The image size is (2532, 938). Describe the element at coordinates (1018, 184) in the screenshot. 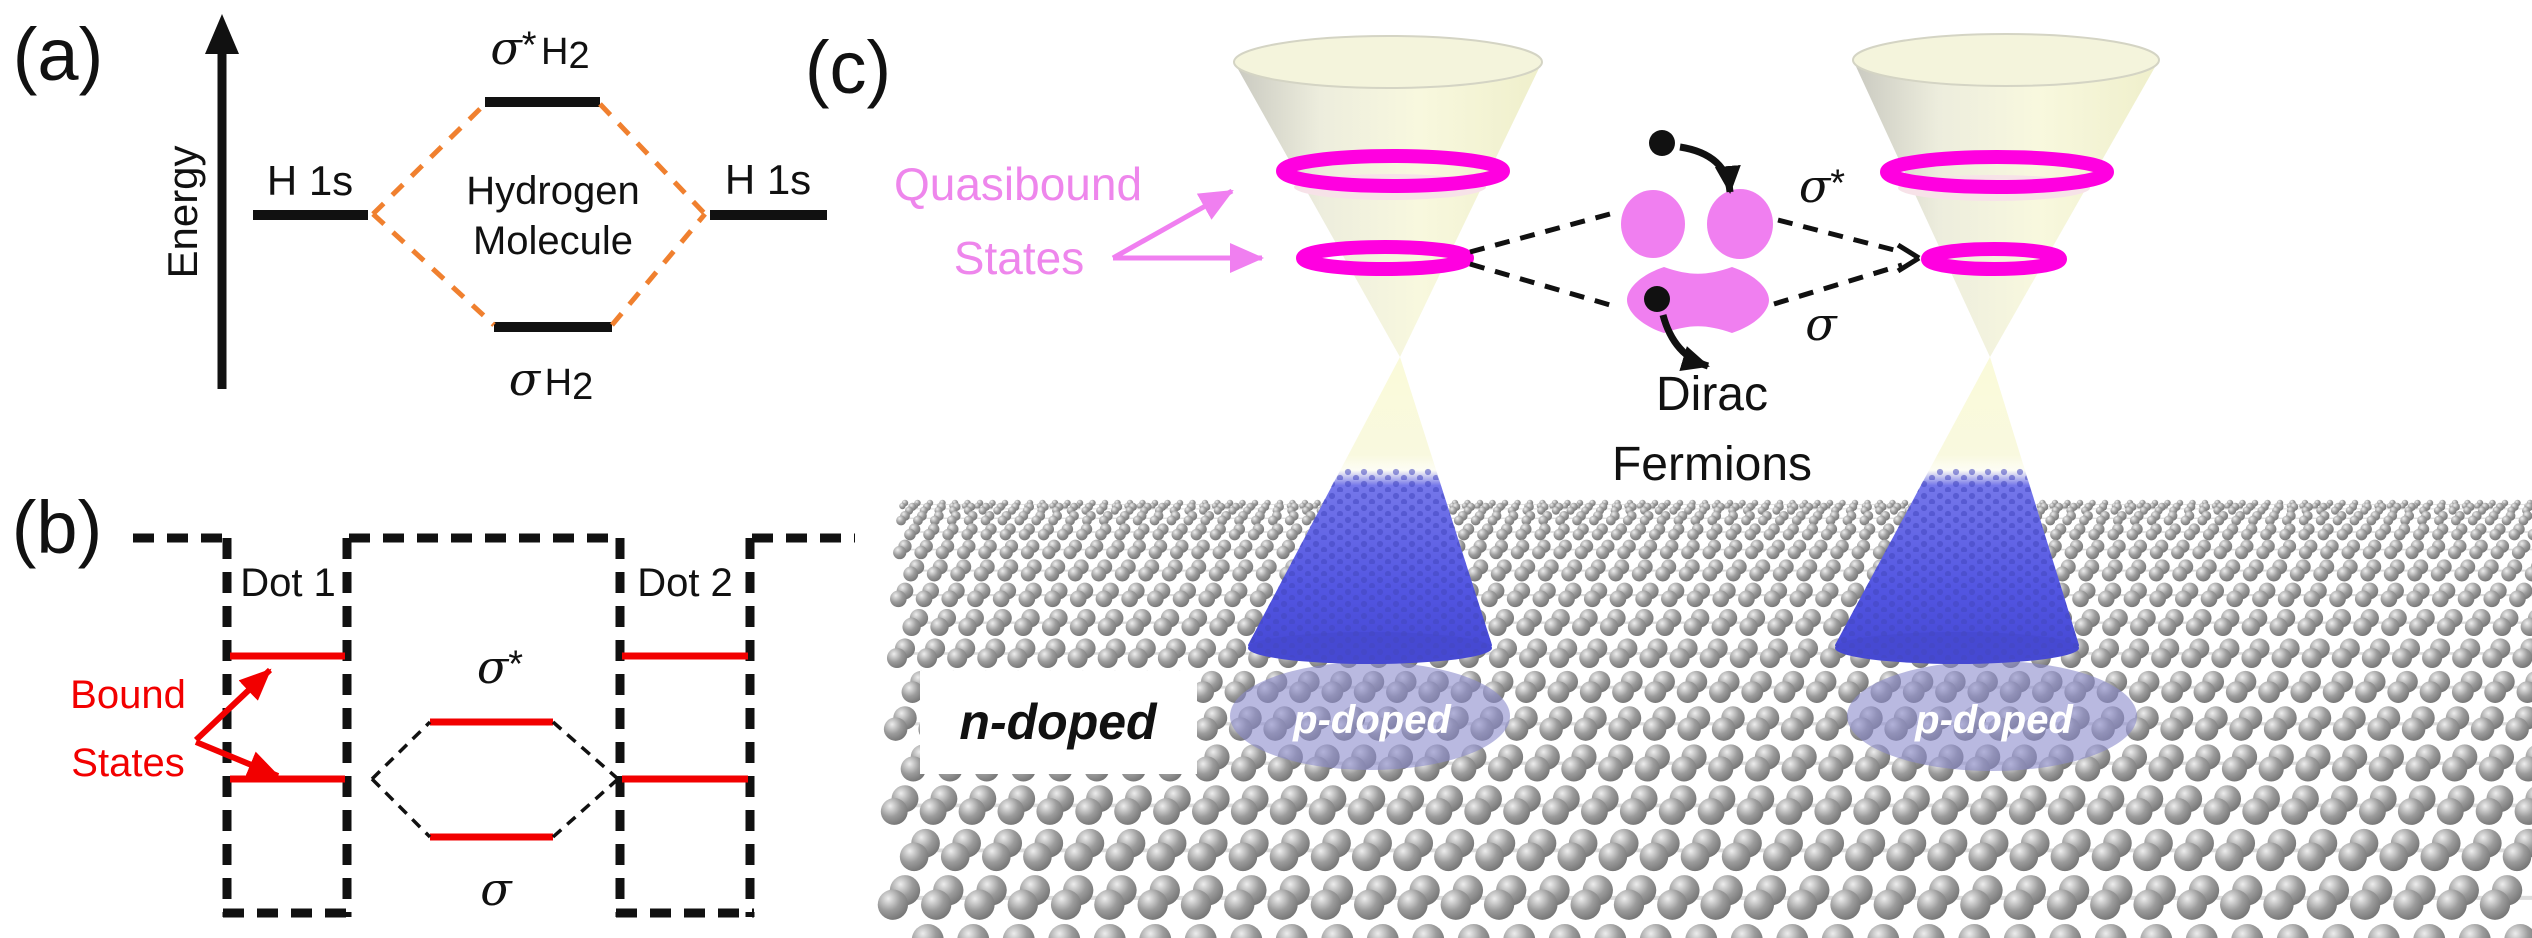

I see `quasibound-label-line1: Quasibound` at that location.